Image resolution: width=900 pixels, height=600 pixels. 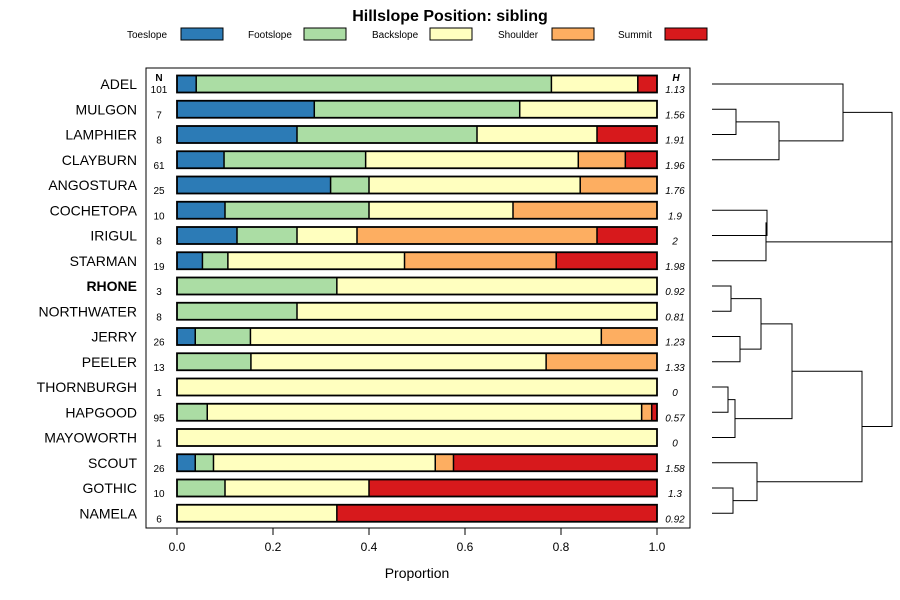 What do you see at coordinates (147, 35) in the screenshot?
I see `legend-label-toeslope: Toeslope` at bounding box center [147, 35].